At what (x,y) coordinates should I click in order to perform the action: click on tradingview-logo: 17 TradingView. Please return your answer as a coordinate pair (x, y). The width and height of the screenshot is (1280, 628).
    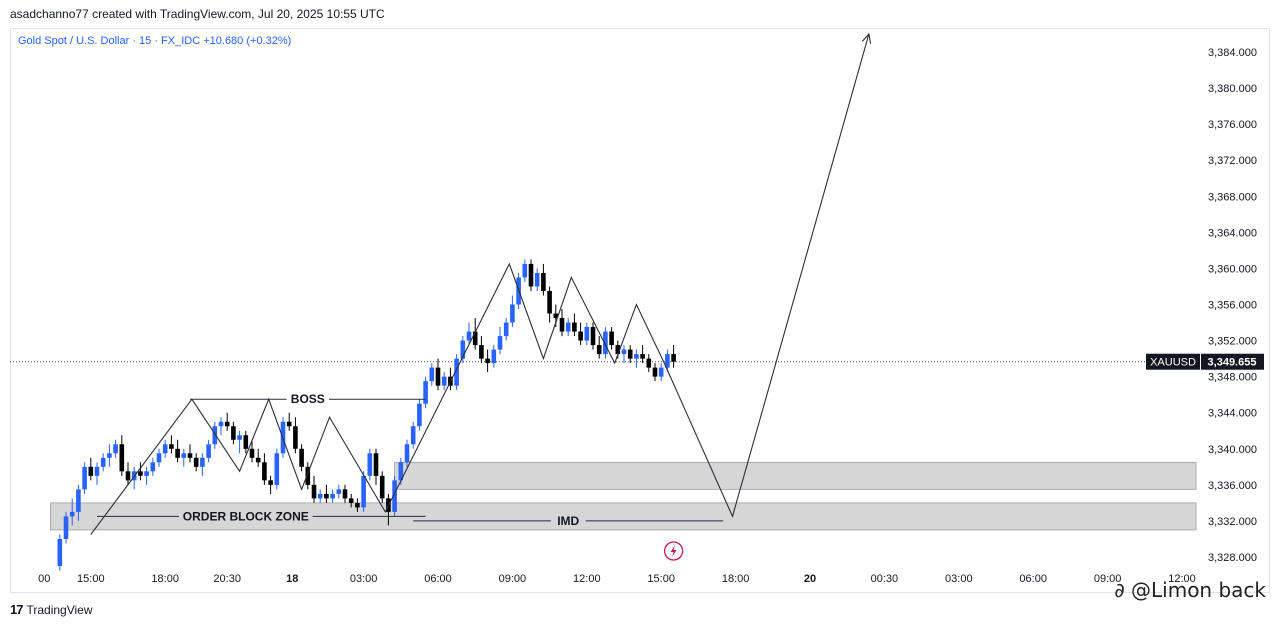
    Looking at the image, I should click on (51, 609).